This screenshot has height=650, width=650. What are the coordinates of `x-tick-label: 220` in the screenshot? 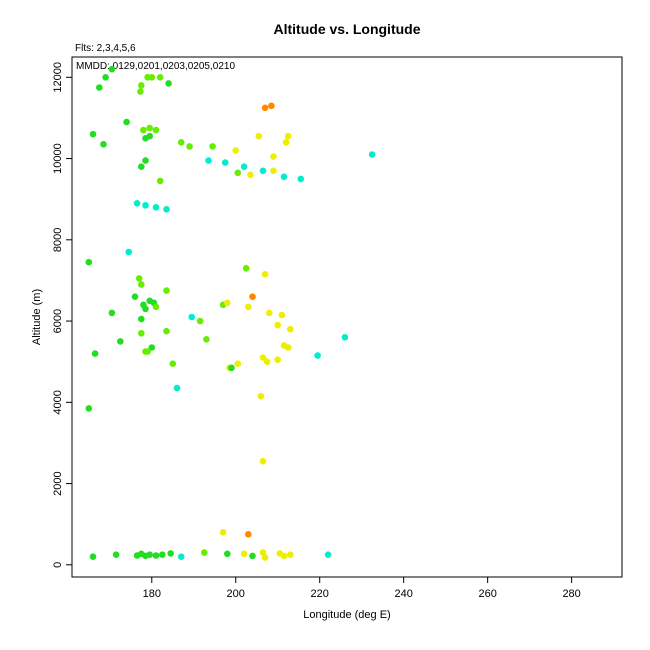 It's located at (320, 594).